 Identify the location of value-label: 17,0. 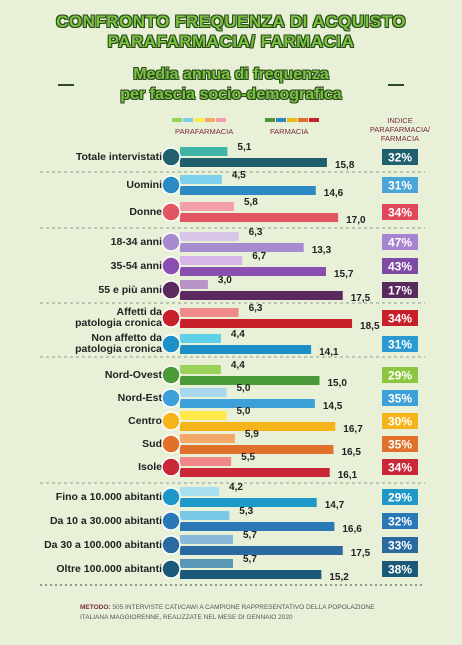
(356, 220).